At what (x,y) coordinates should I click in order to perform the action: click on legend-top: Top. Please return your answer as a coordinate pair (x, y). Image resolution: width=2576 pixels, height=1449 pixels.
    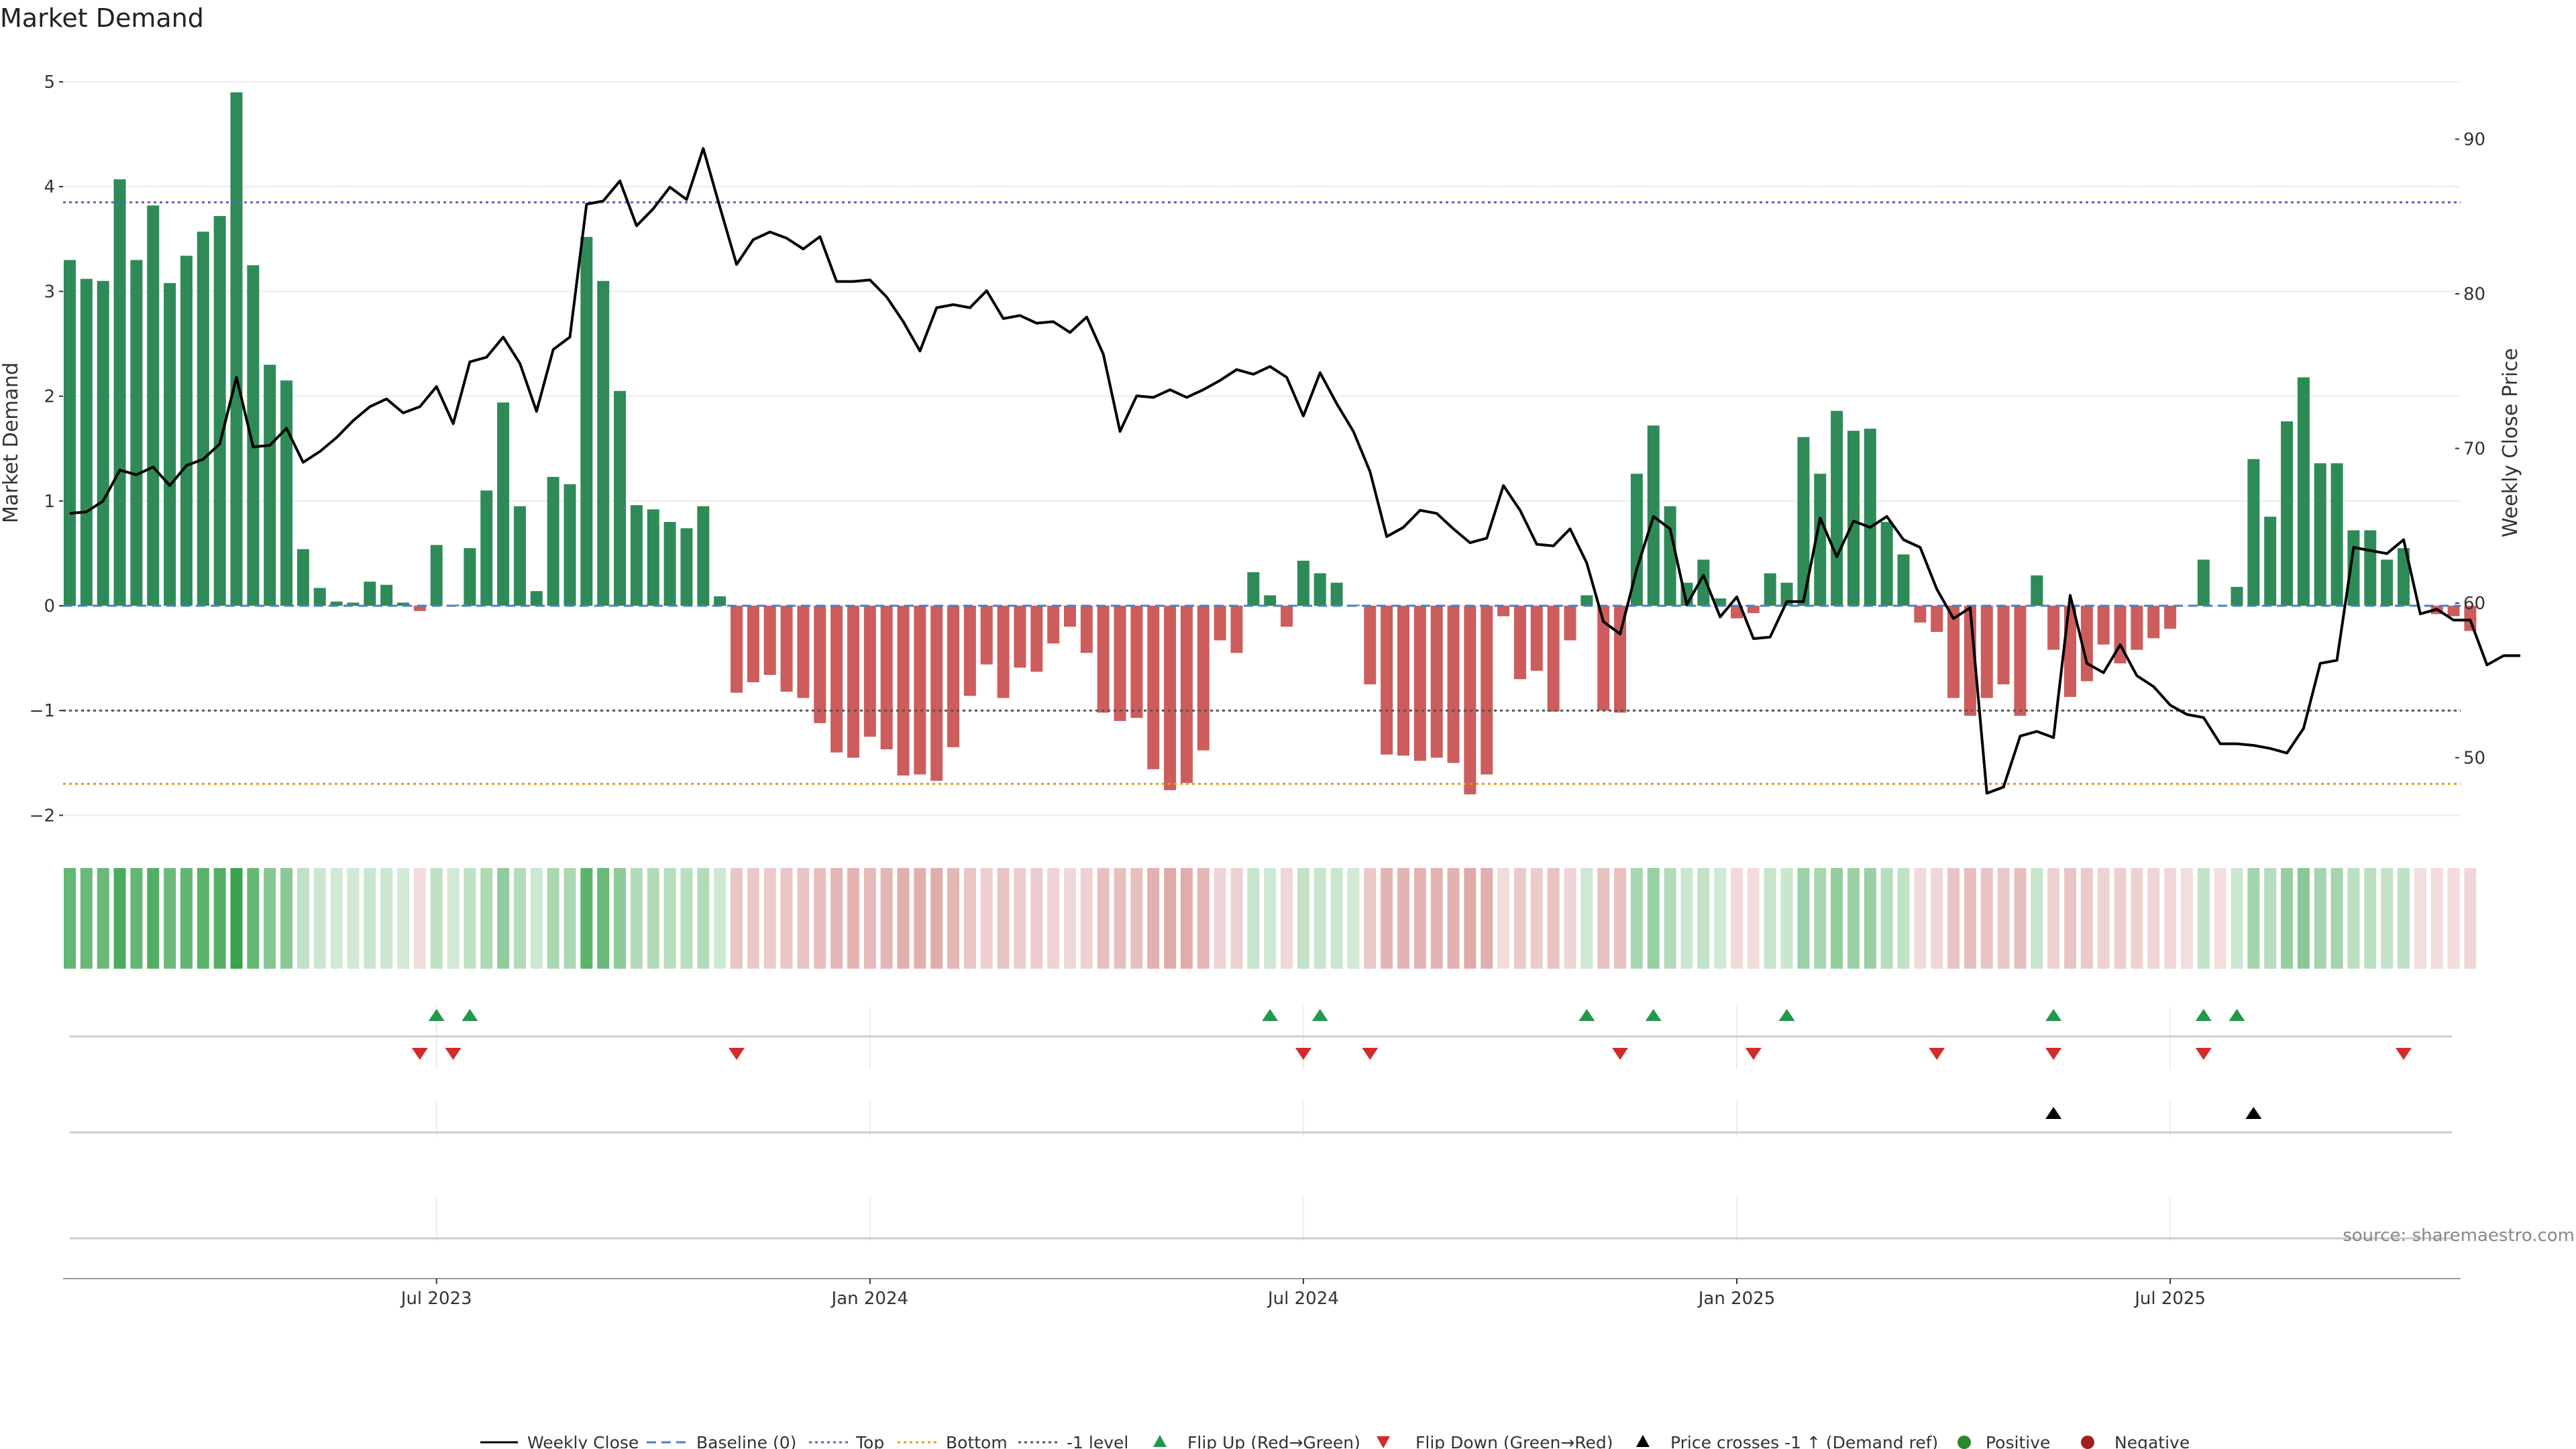
    Looking at the image, I should click on (869, 1441).